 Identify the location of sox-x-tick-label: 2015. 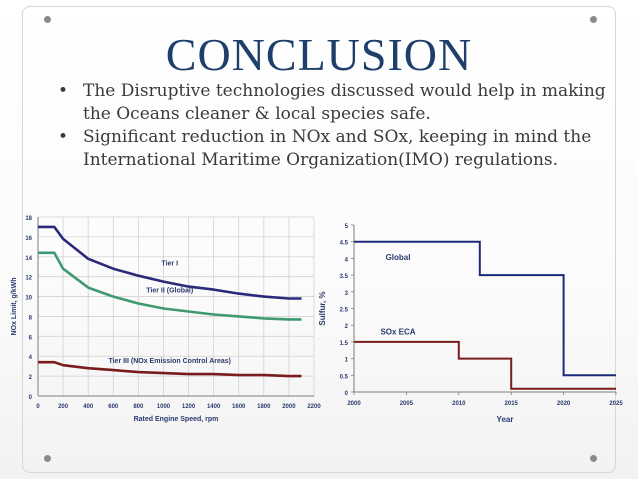
(512, 404).